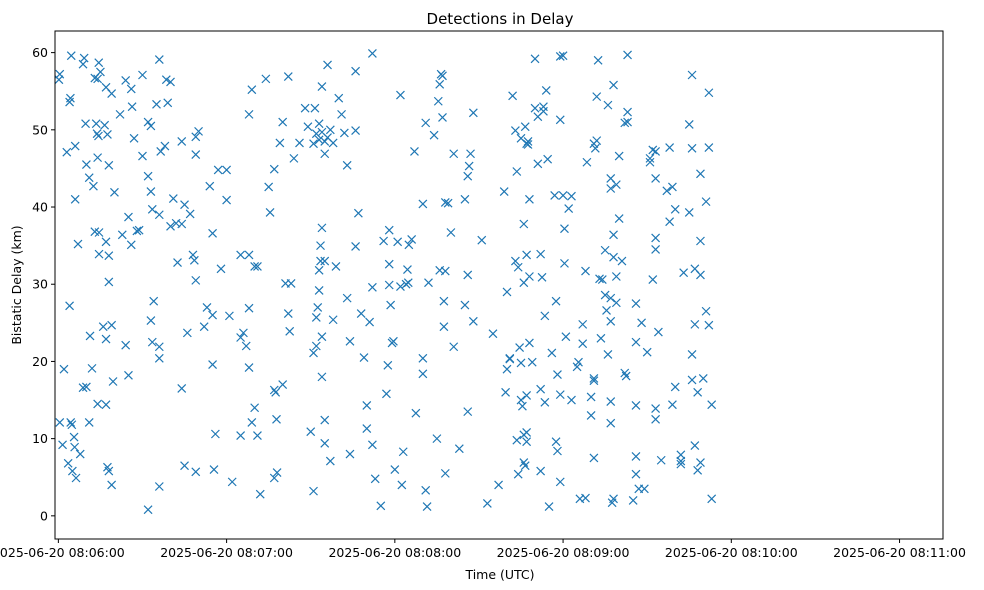  What do you see at coordinates (40, 207) in the screenshot?
I see `y-tick-label: 40` at bounding box center [40, 207].